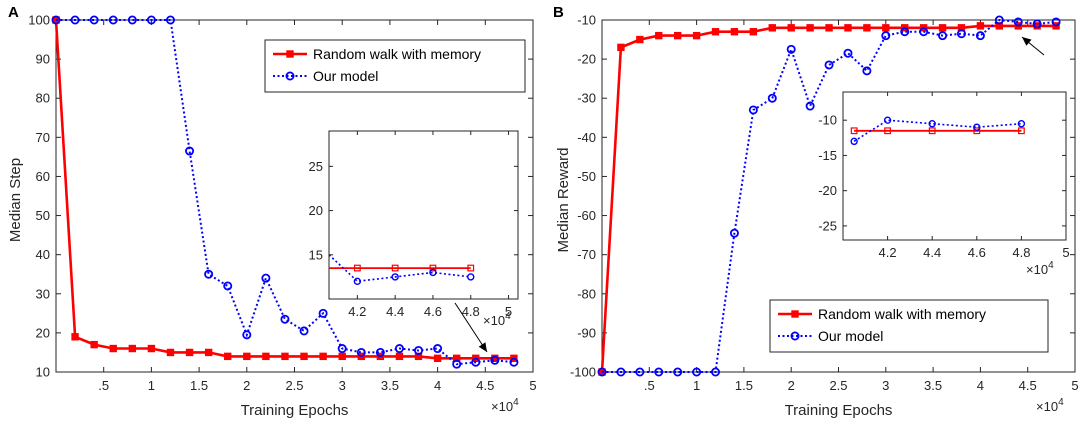  What do you see at coordinates (649, 385) in the screenshot?
I see `x-tick-label: .5` at bounding box center [649, 385].